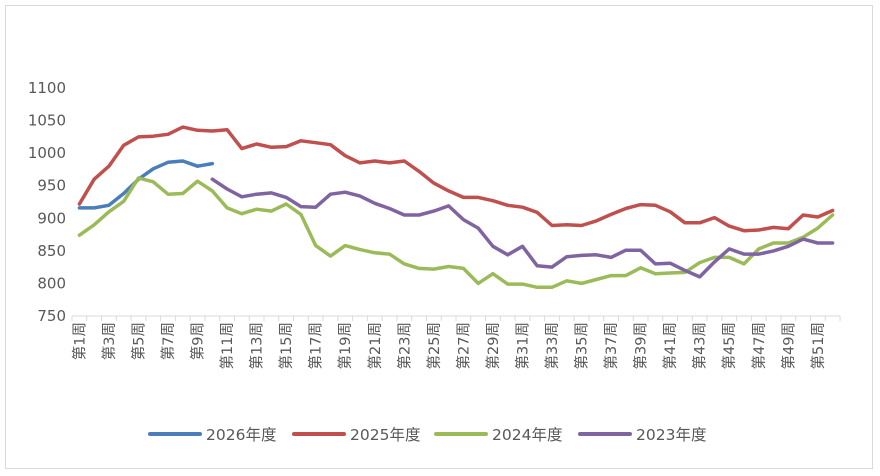  Describe the element at coordinates (198, 341) in the screenshot. I see `x-tick-label: 第9周` at that location.